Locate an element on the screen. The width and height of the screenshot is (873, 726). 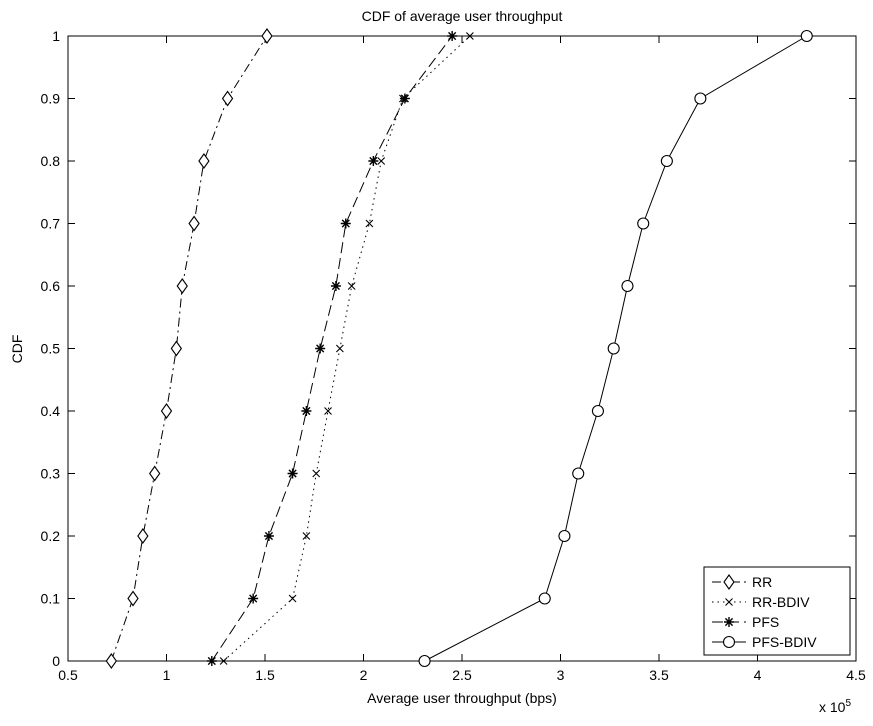
y-tick-label: 0.4 is located at coordinates (51, 411).